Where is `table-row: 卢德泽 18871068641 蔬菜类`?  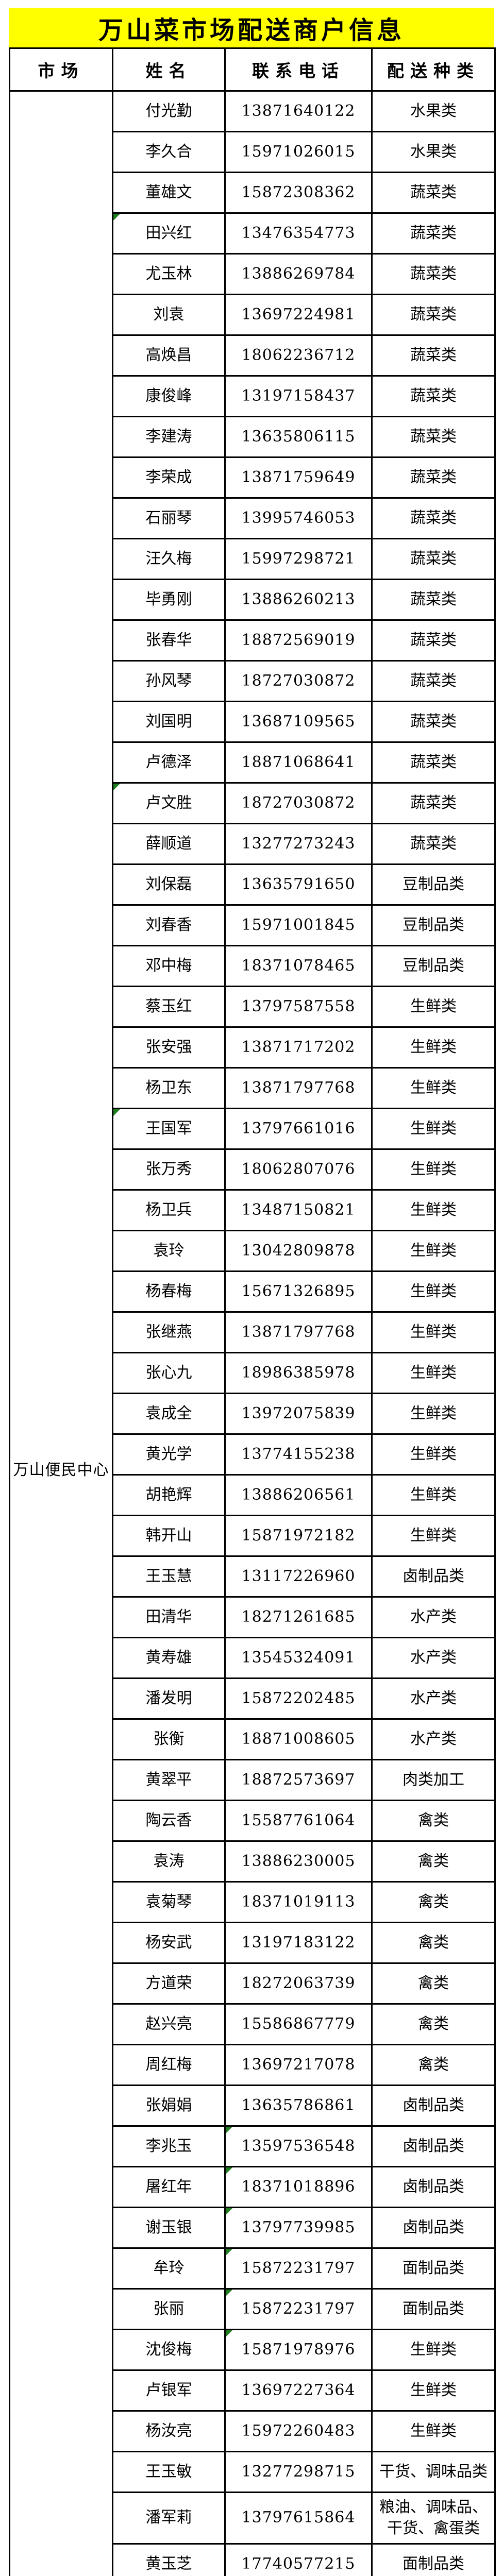
table-row: 卢德泽 18871068641 蔬菜类 is located at coordinates (253, 762).